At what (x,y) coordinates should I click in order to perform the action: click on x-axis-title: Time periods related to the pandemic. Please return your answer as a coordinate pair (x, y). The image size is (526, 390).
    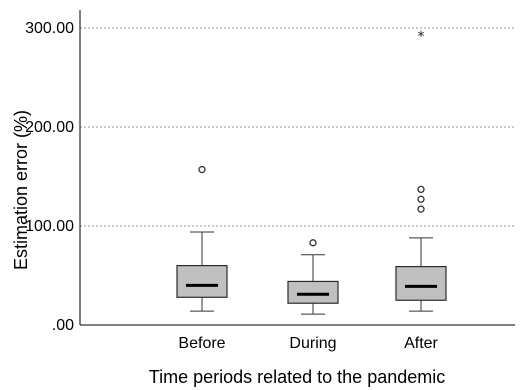
    Looking at the image, I should click on (297, 377).